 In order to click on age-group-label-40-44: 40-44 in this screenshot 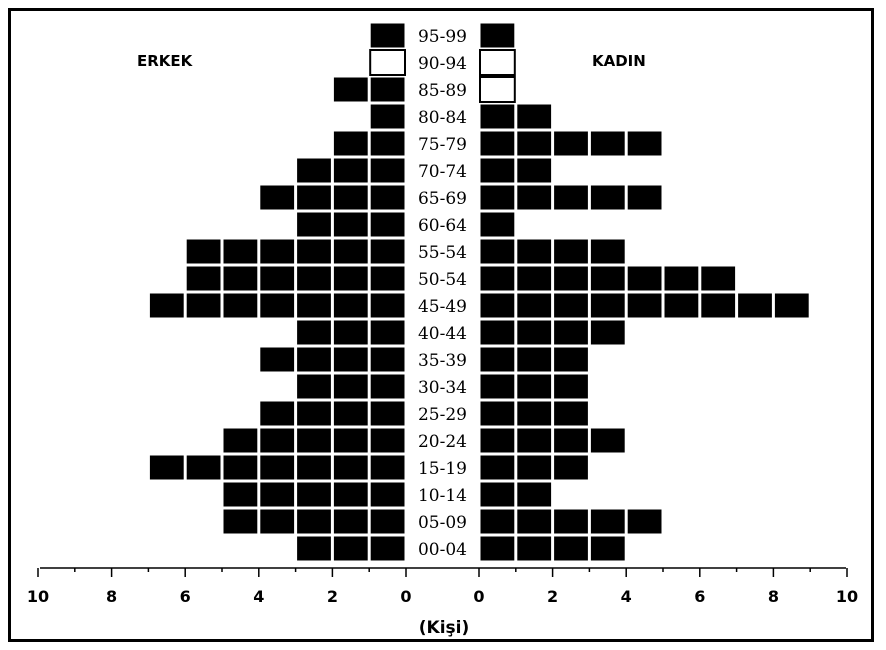, I will do `click(442, 334)`.